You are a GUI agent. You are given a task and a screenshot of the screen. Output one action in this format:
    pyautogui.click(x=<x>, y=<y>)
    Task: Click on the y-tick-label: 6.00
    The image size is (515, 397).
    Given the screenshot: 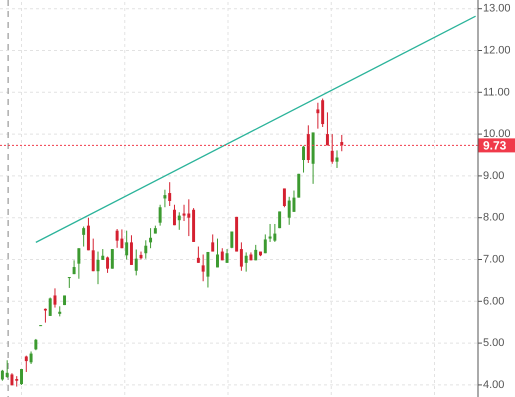 What is the action you would take?
    pyautogui.click(x=493, y=301)
    